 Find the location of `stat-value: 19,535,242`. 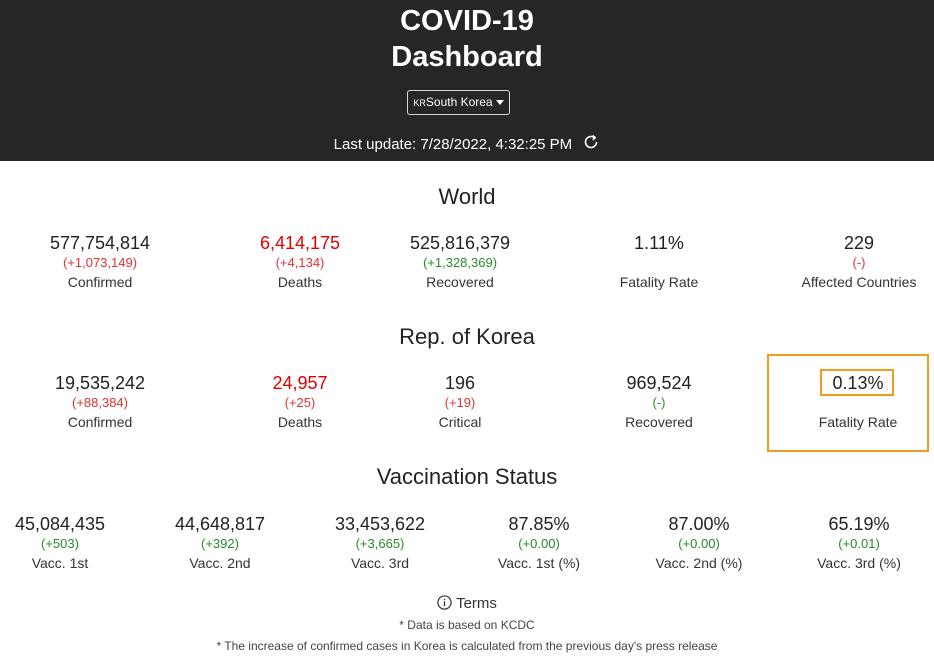

stat-value: 19,535,242 is located at coordinates (100, 383).